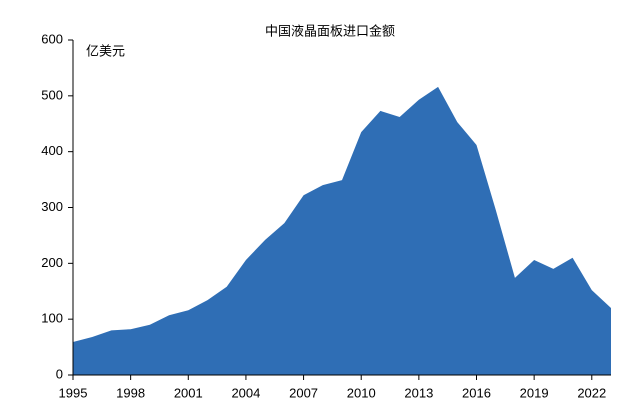  Describe the element at coordinates (361, 392) in the screenshot. I see `x-tick-label: 2010` at that location.